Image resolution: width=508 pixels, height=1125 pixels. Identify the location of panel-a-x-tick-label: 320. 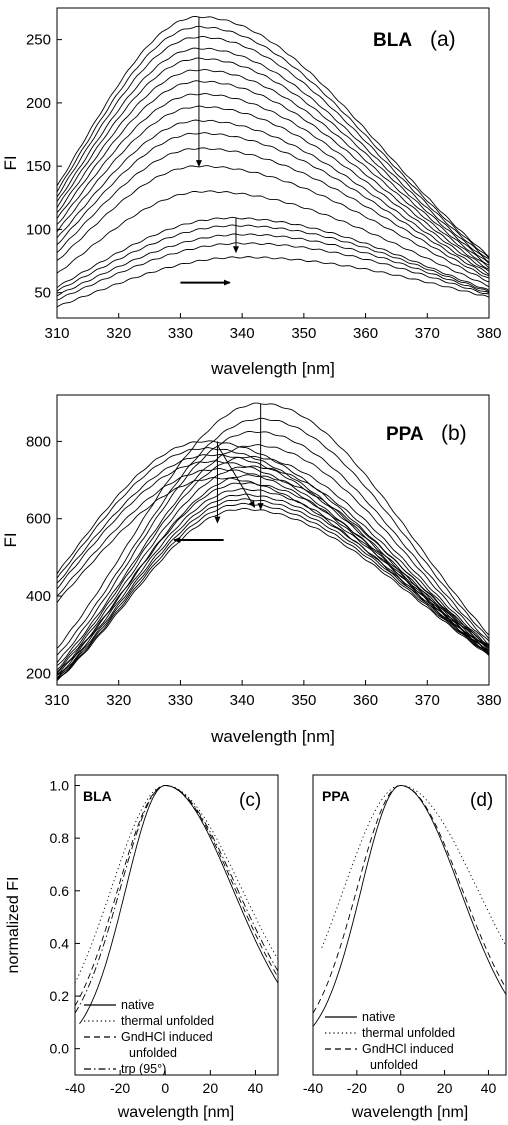
(118, 333).